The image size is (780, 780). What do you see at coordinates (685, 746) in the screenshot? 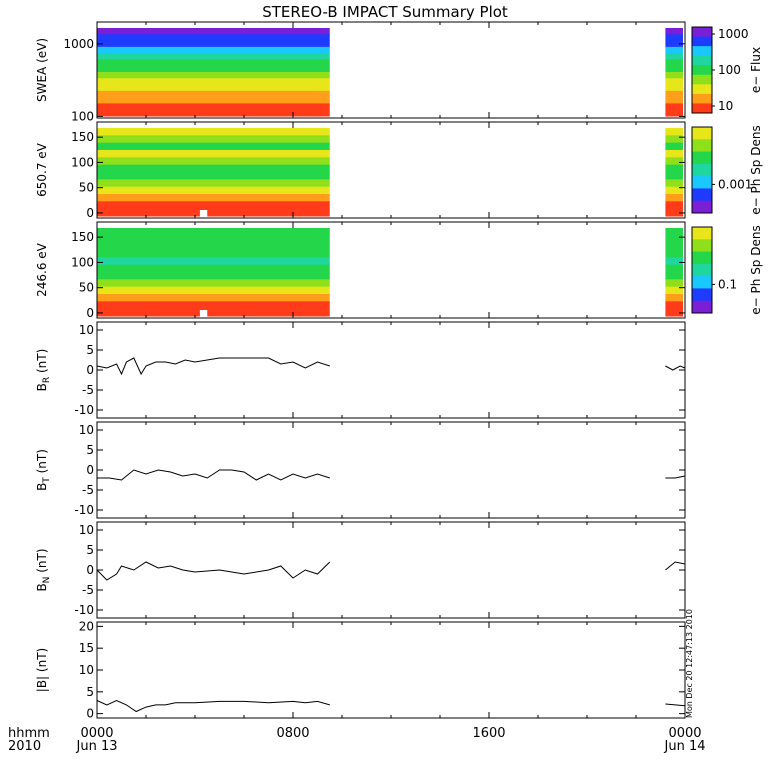
I see `x-tick-sublabel: Jun 14` at bounding box center [685, 746].